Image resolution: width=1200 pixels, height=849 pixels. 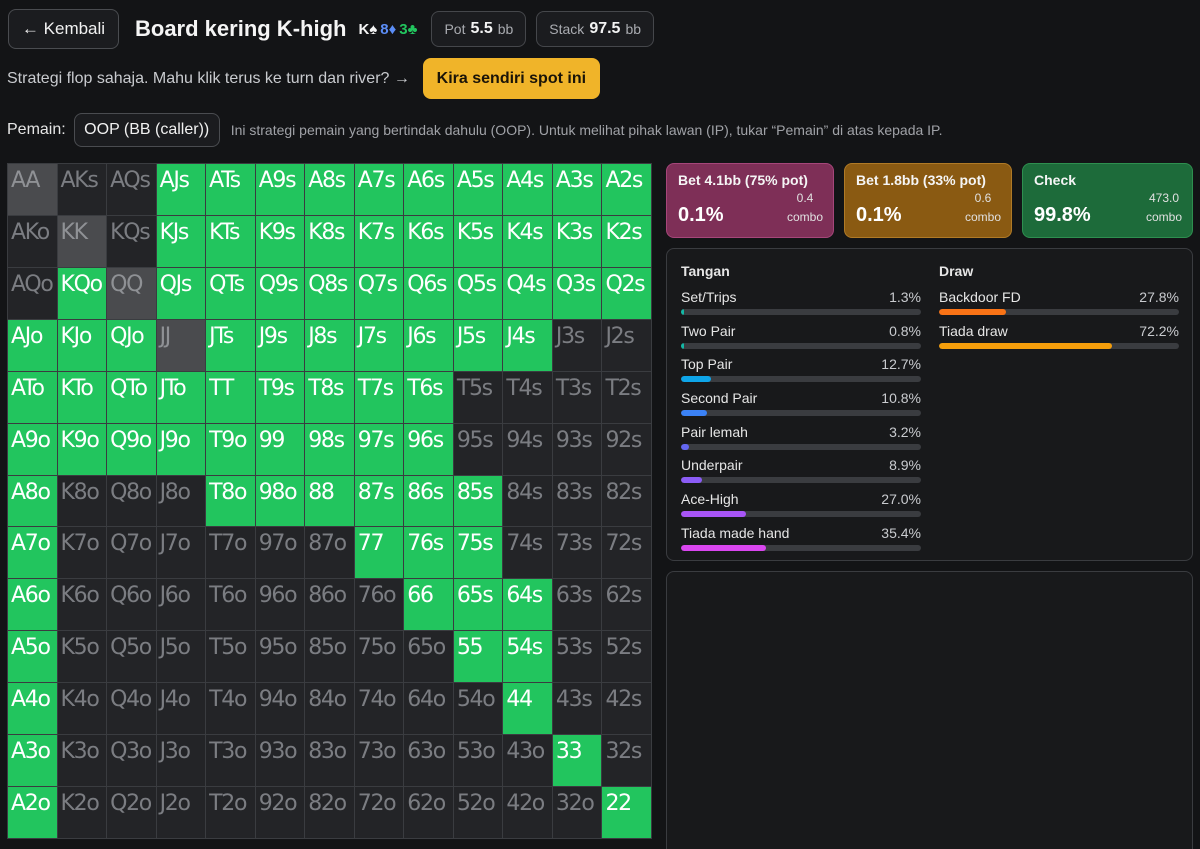 What do you see at coordinates (478, 709) in the screenshot?
I see `range-cell: 54o` at bounding box center [478, 709].